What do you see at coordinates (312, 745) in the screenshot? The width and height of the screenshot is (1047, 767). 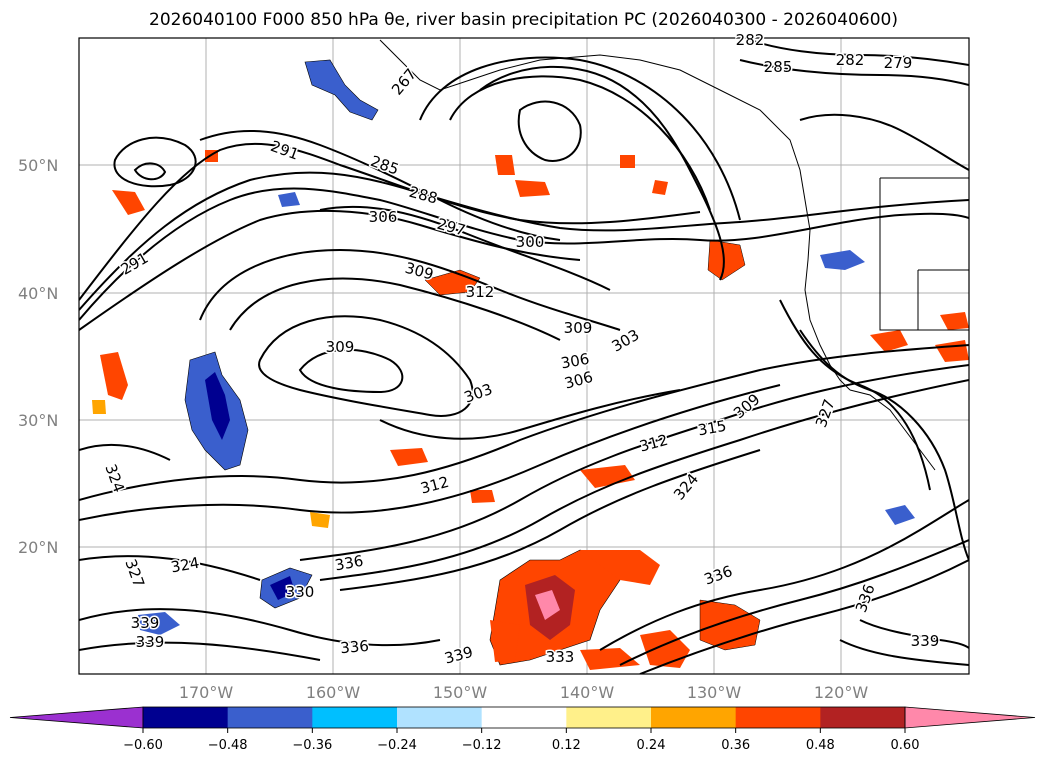 I see `colorbar-tick-label: −0.36` at bounding box center [312, 745].